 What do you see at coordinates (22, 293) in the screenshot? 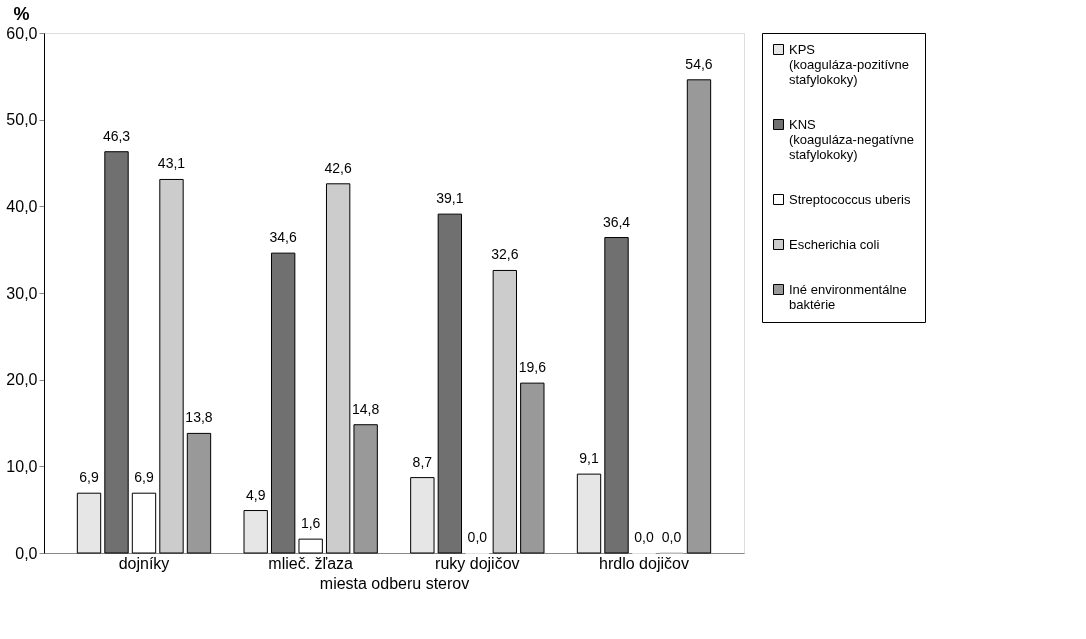
I see `y-tick-label: 30,0` at bounding box center [22, 293].